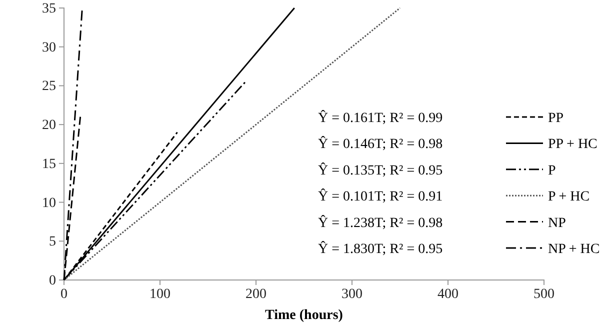  Describe the element at coordinates (380, 196) in the screenshot. I see `annotation: Ŷ = 0.101T; R² = 0.91` at that location.